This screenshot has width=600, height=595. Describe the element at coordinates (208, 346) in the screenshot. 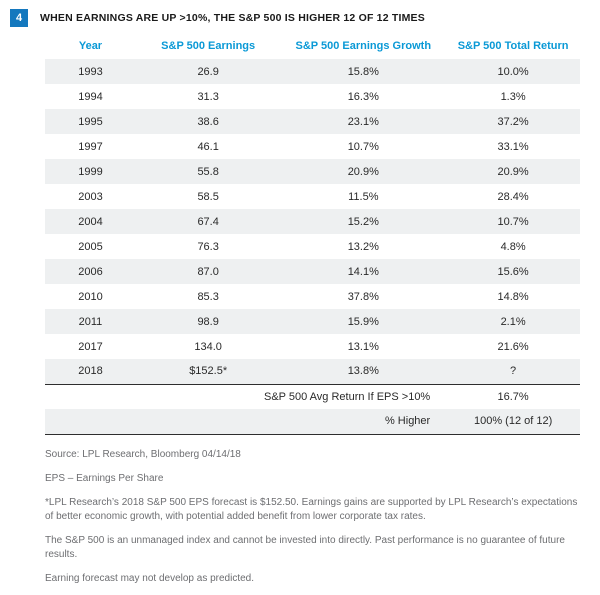

I see `table-cell: 134.0` at that location.